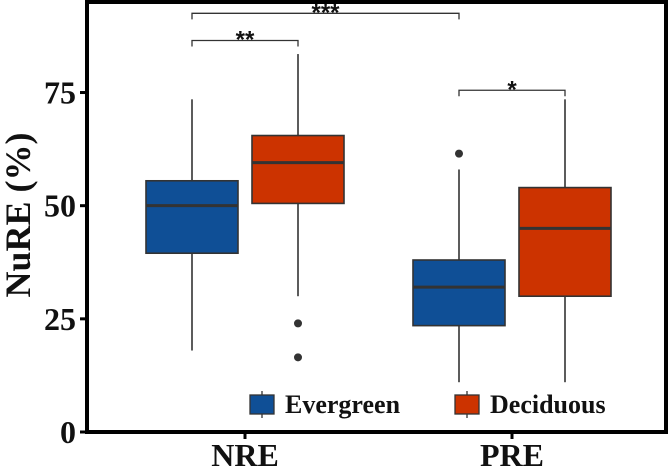  I want to click on box-evergreen-pre, so click(459, 293).